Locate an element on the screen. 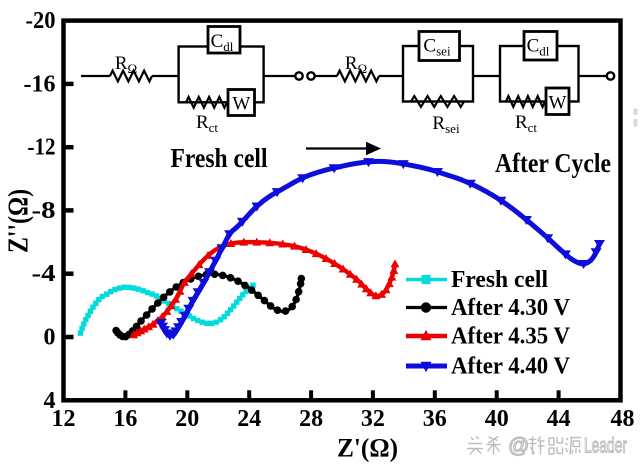  svg-text: 36 is located at coordinates (435, 419).